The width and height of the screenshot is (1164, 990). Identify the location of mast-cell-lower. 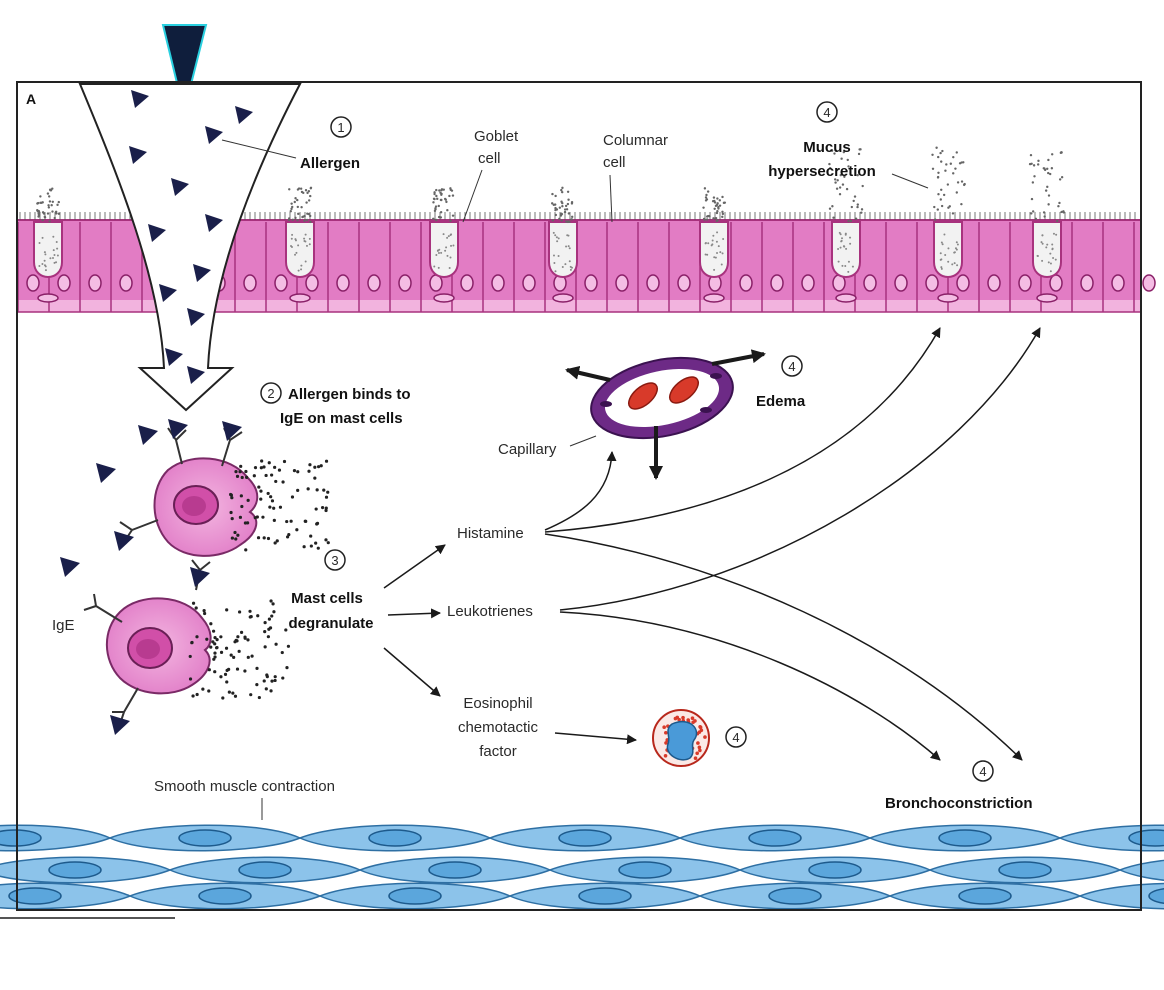
(159, 645).